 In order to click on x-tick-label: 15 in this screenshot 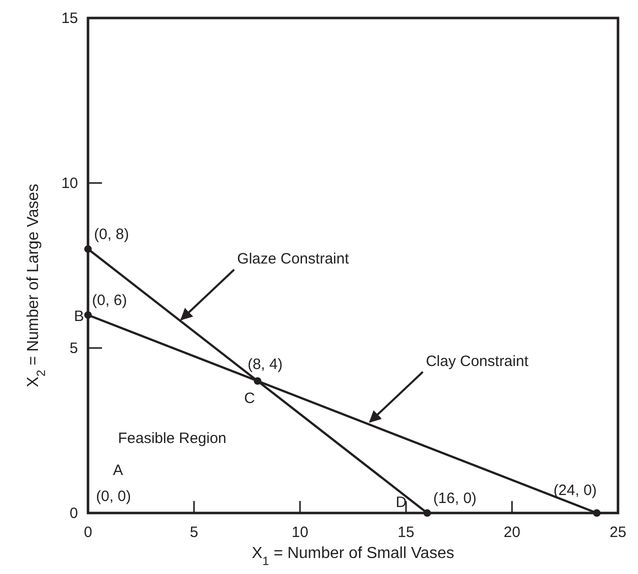, I will do `click(406, 532)`.